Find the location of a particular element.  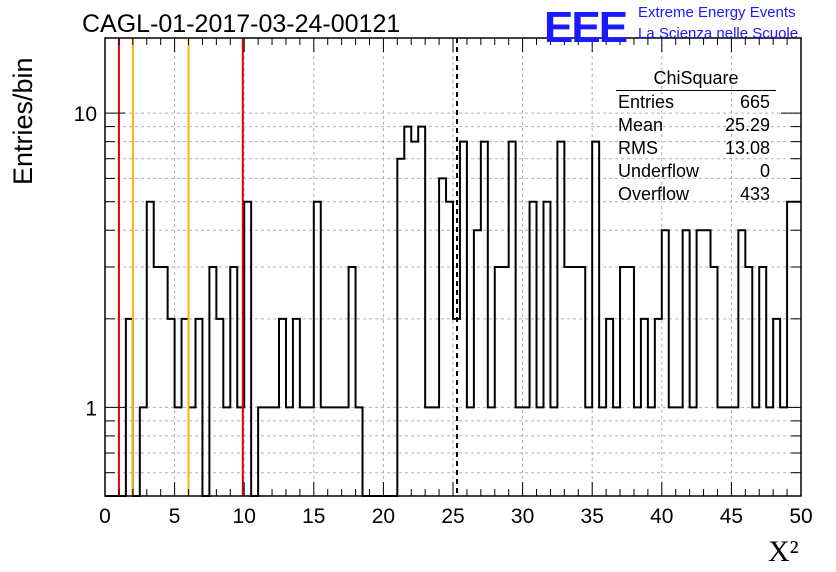

stats-label: RMS is located at coordinates (638, 148).